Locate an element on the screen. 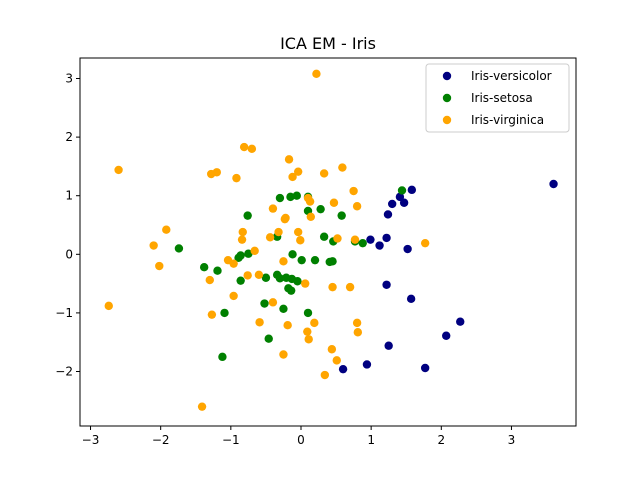  series-iris-versicolor is located at coordinates (448, 276).